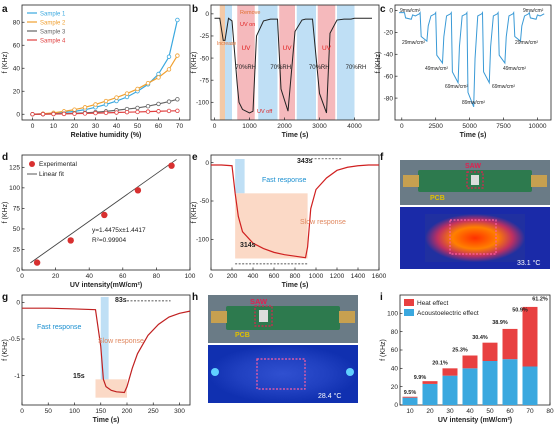 The image size is (554, 433). I want to click on legend-swatch, so click(409, 312).